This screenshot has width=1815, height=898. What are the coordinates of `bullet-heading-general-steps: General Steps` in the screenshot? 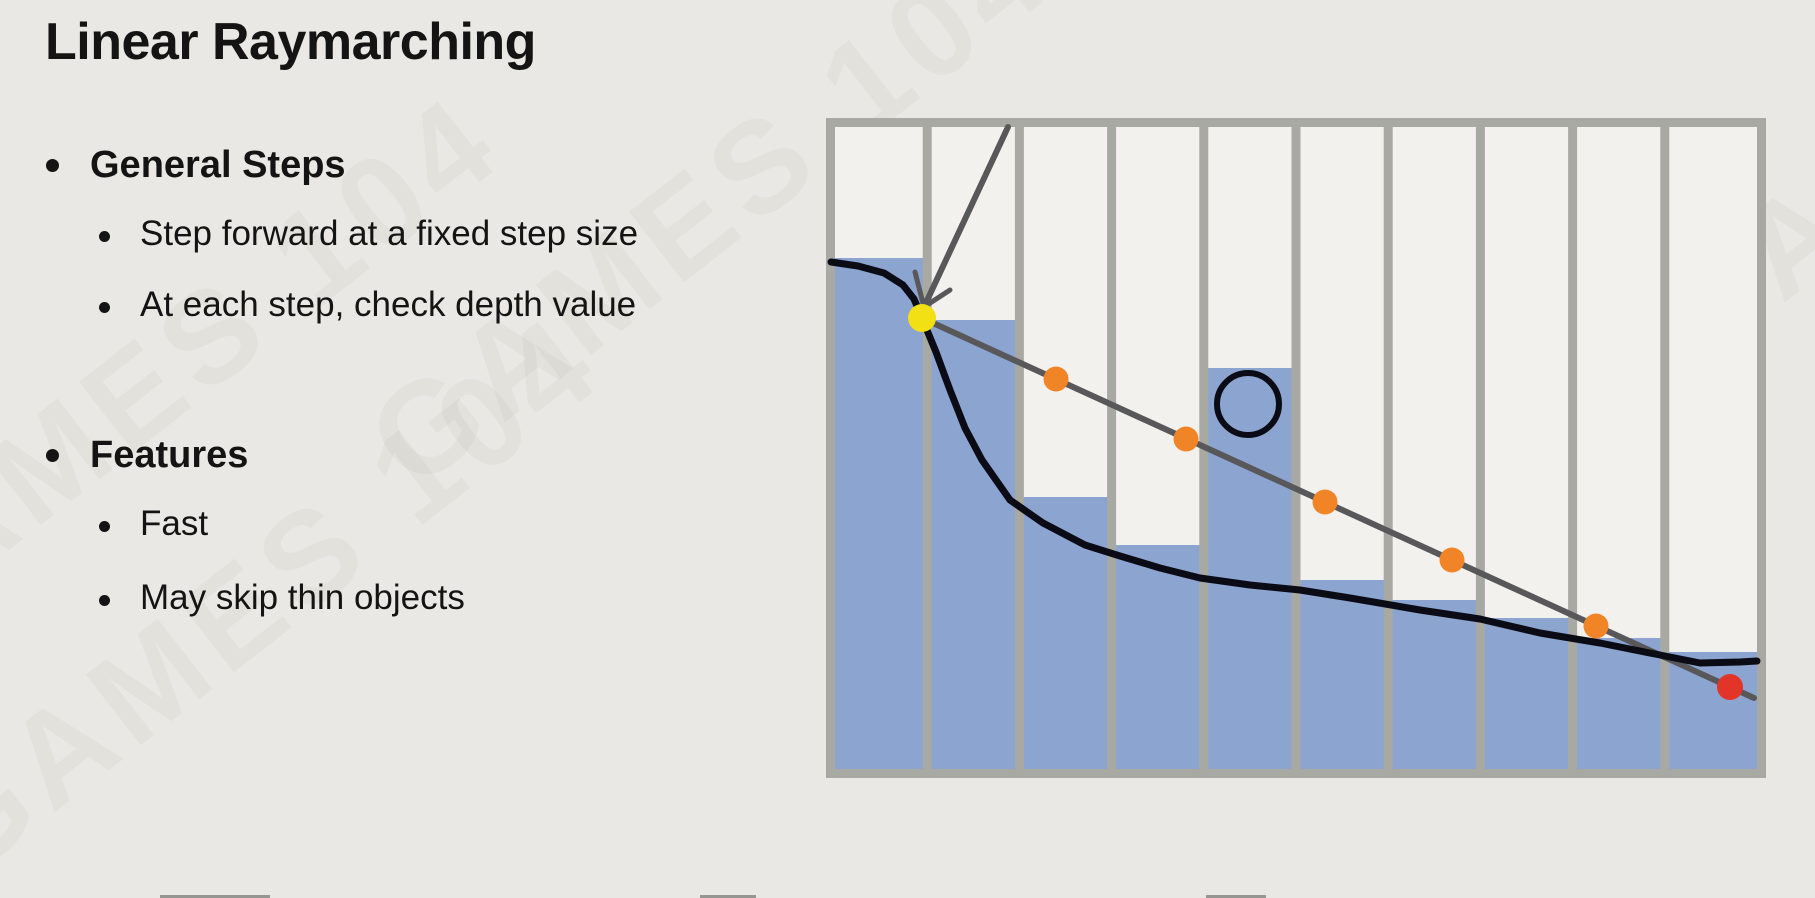 It's located at (218, 165).